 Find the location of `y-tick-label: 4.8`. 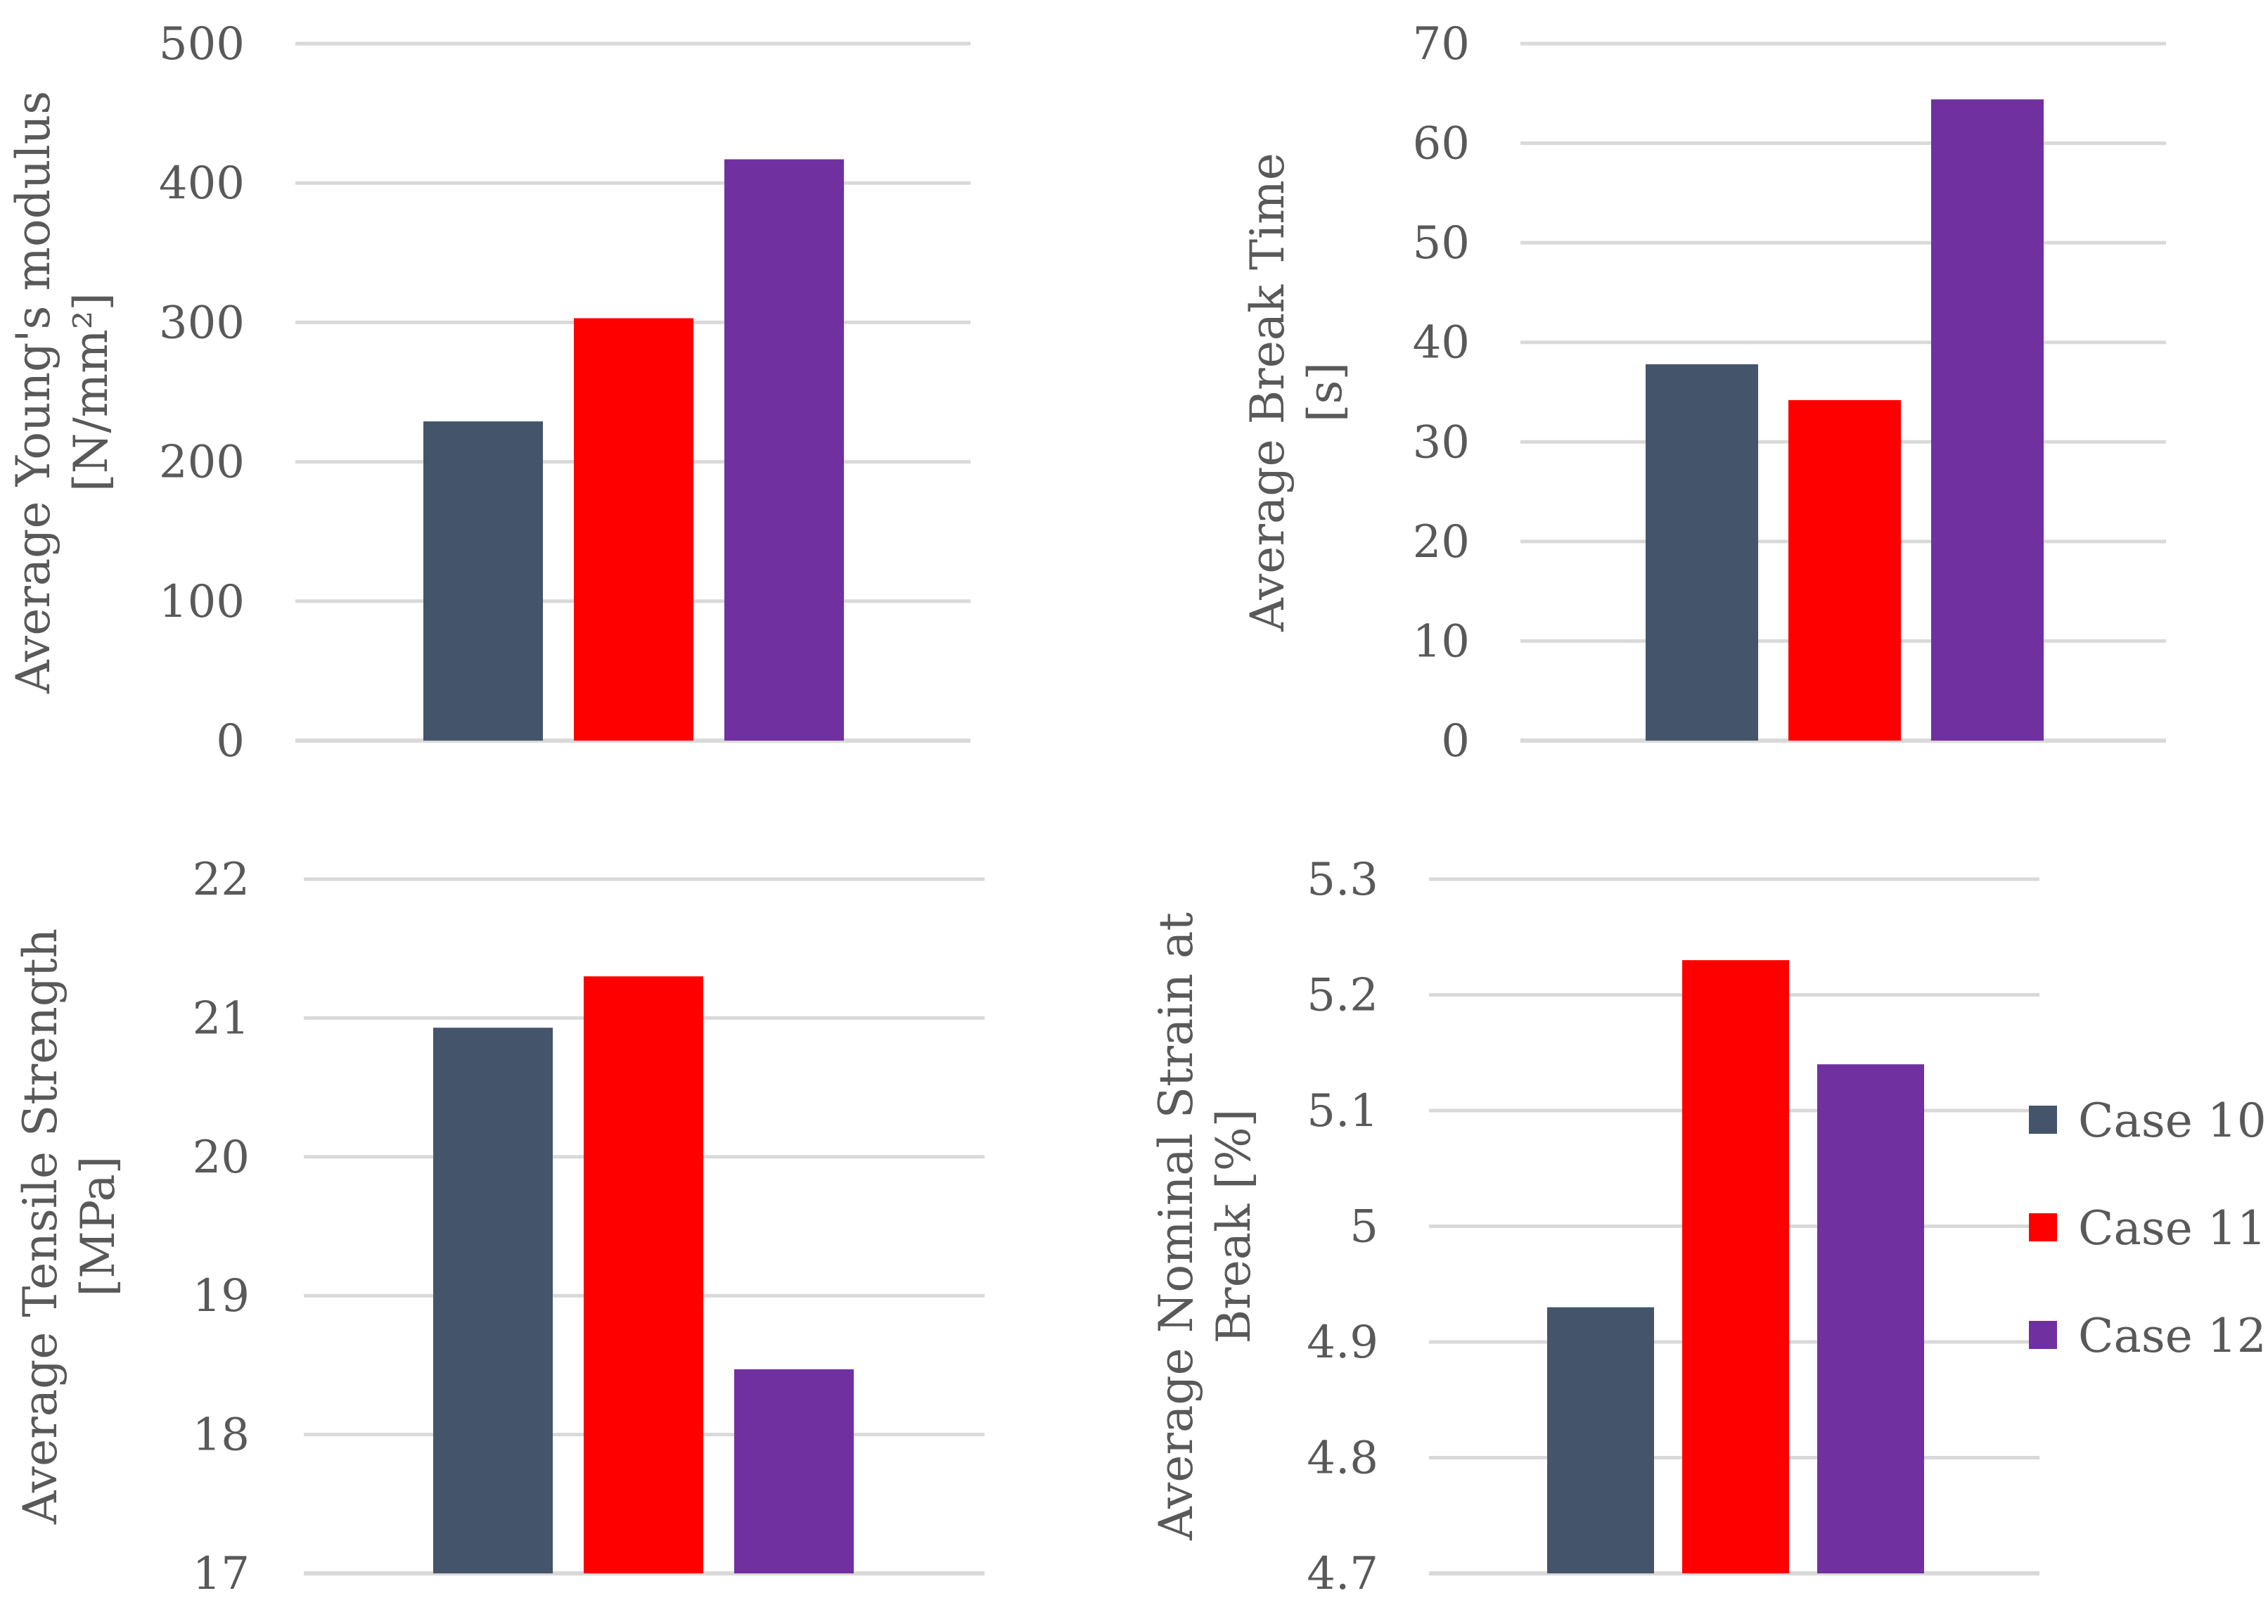

y-tick-label: 4.8 is located at coordinates (1342, 1459).